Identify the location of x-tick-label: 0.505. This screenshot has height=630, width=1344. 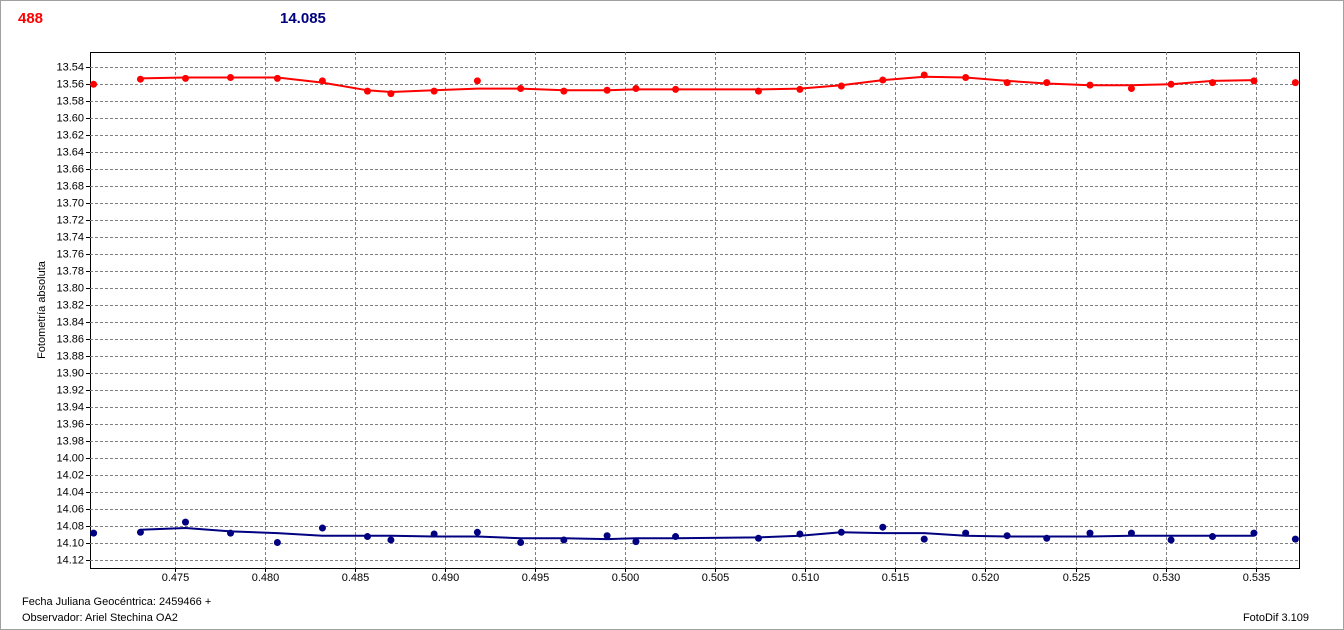
(716, 578).